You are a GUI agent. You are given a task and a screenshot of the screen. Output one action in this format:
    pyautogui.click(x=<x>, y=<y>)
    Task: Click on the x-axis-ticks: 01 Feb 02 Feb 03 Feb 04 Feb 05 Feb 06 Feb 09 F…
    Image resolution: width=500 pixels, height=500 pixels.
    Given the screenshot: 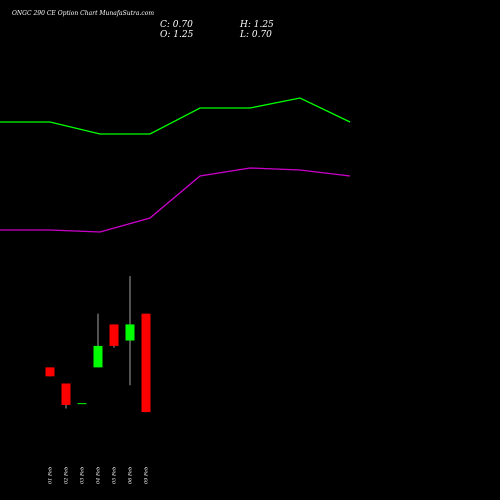 What is the action you would take?
    pyautogui.click(x=99, y=475)
    